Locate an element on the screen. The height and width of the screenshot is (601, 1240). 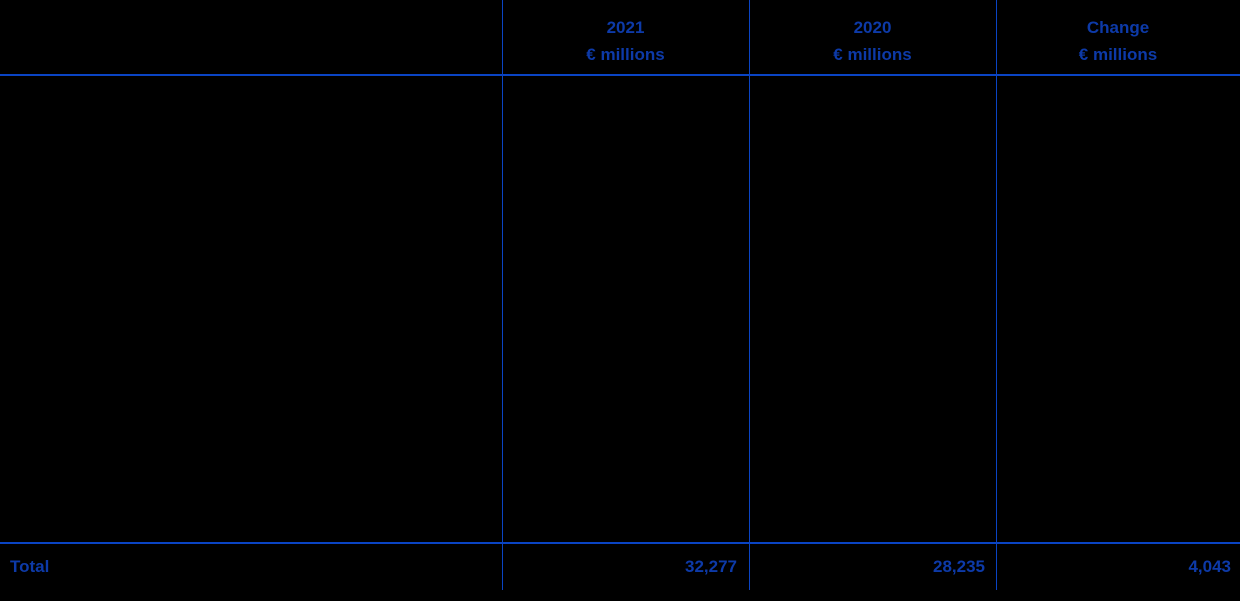
header-unit-2020-label: € millions is located at coordinates (872, 54).